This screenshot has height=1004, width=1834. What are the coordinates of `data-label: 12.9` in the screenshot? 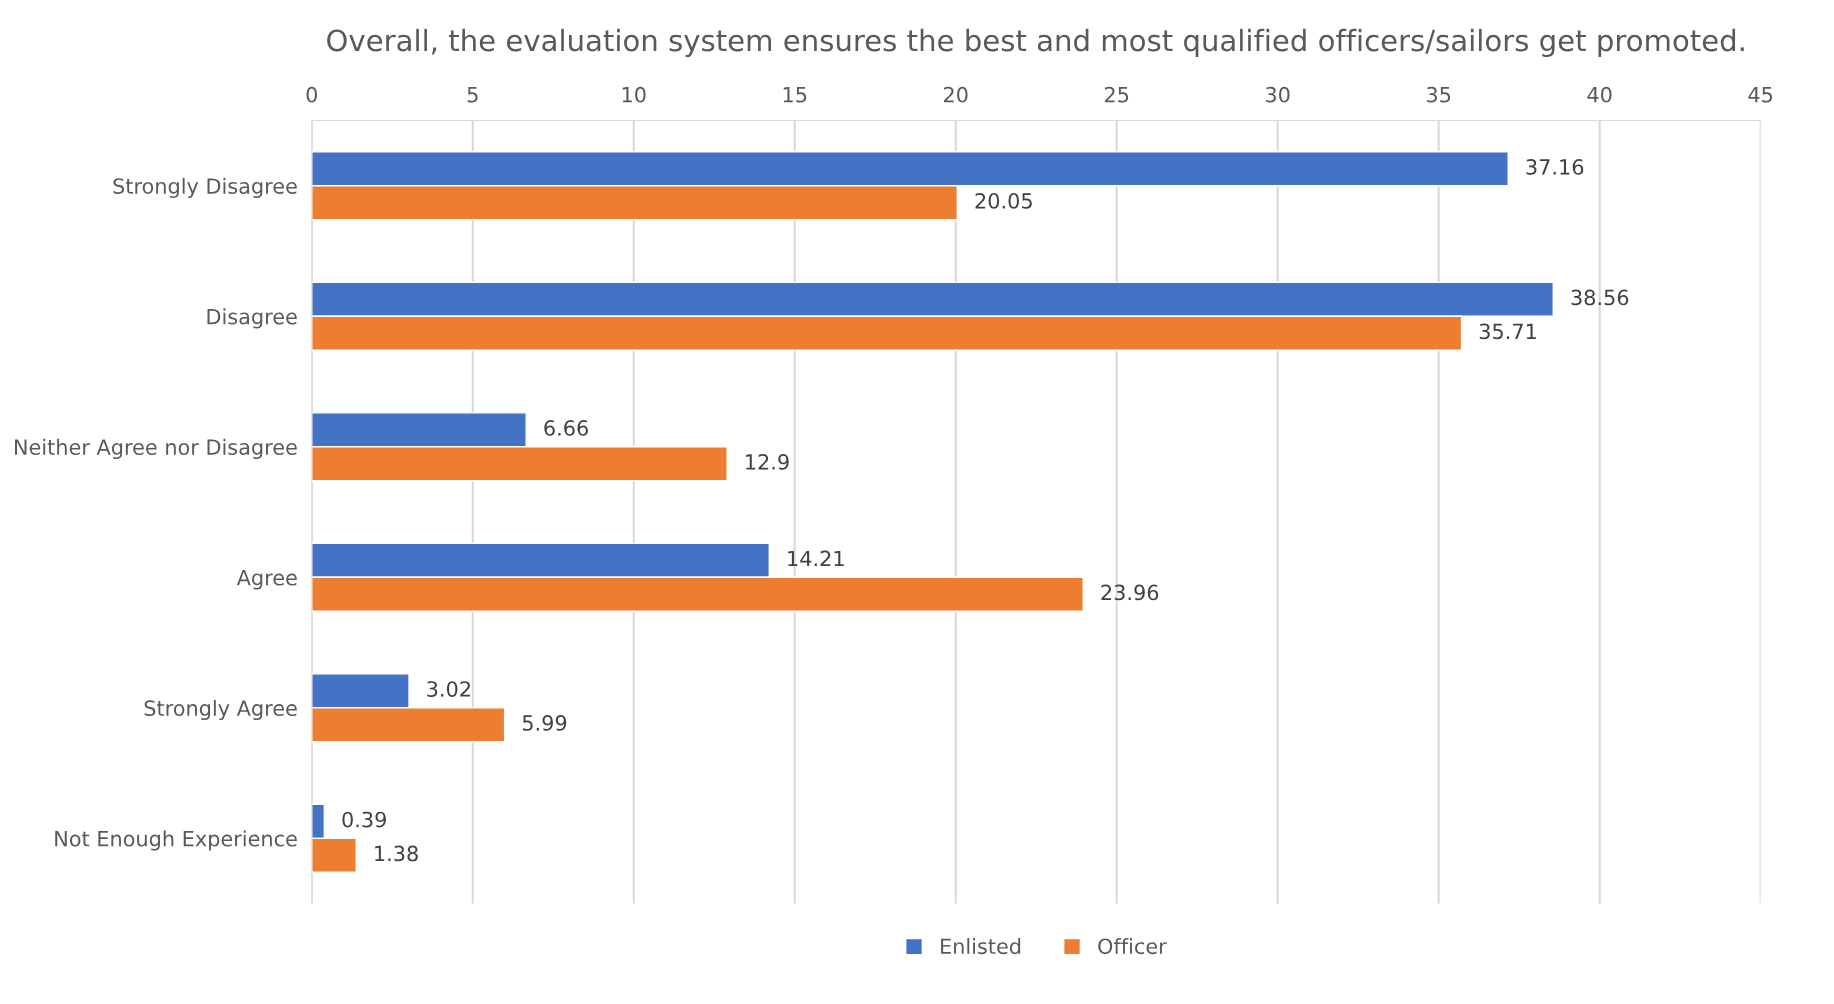 It's located at (767, 462).